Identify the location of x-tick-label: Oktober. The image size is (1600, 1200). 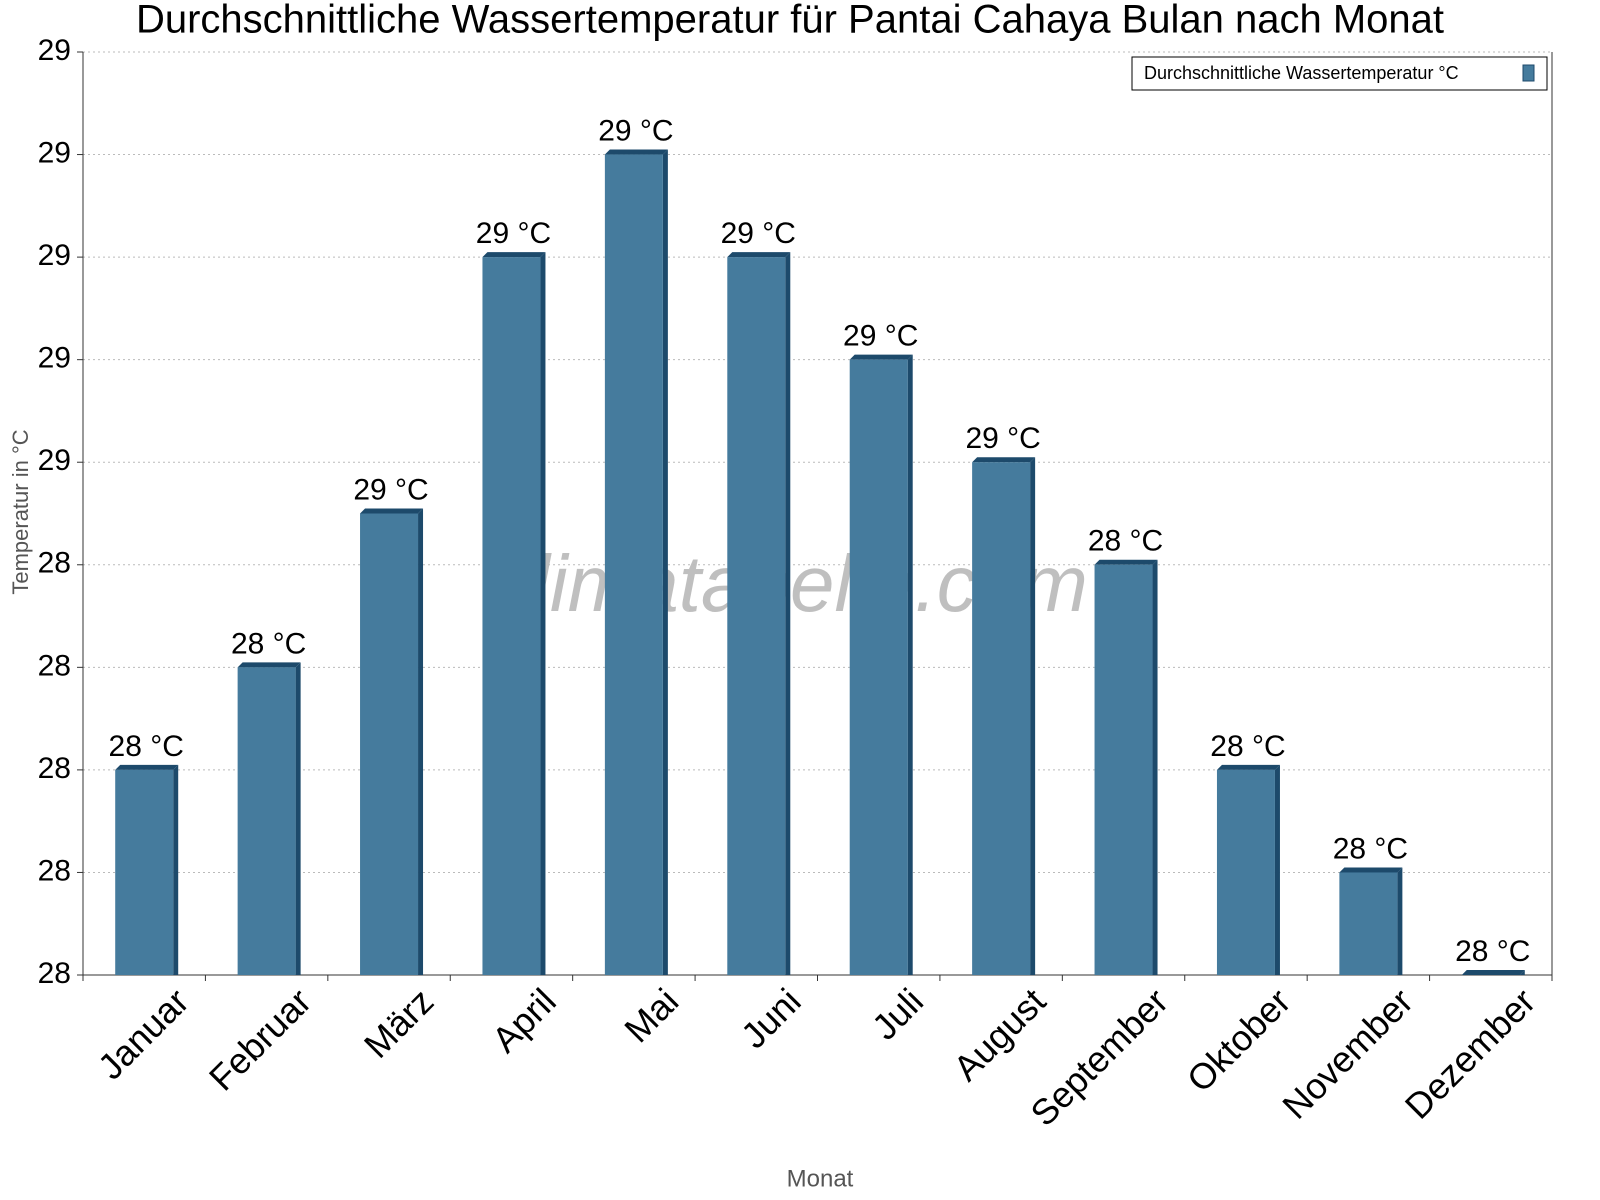
(1239, 1040).